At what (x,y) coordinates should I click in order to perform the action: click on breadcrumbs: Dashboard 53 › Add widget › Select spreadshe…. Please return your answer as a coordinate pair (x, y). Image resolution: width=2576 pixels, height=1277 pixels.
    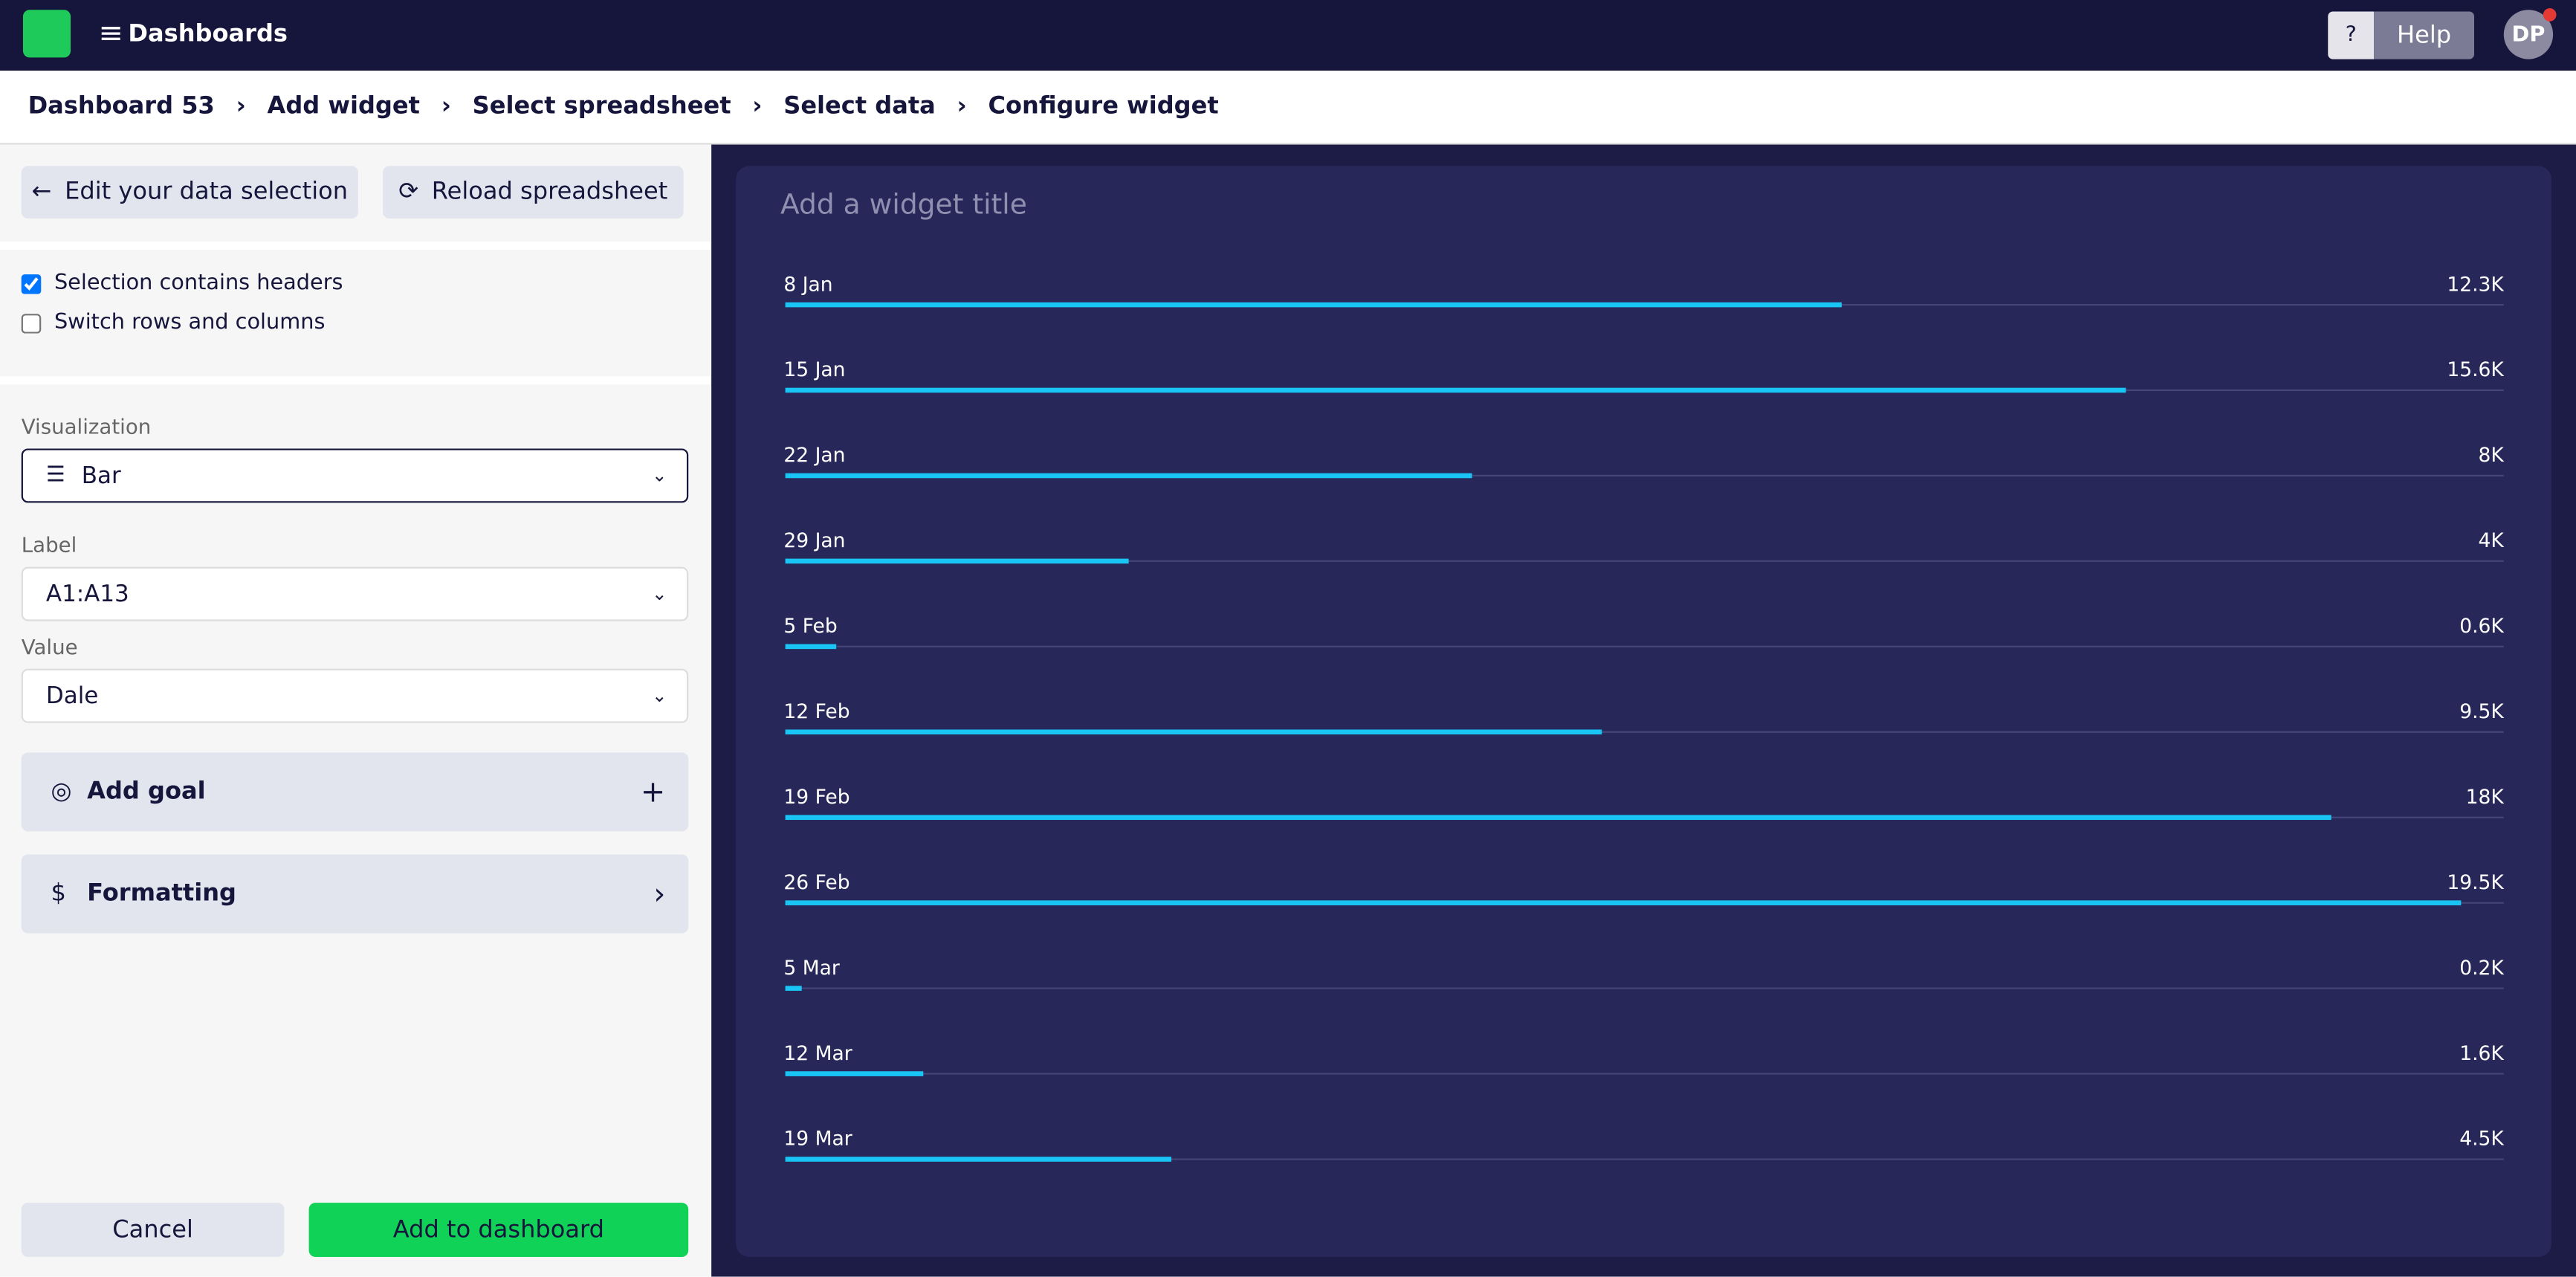
    Looking at the image, I should click on (1288, 108).